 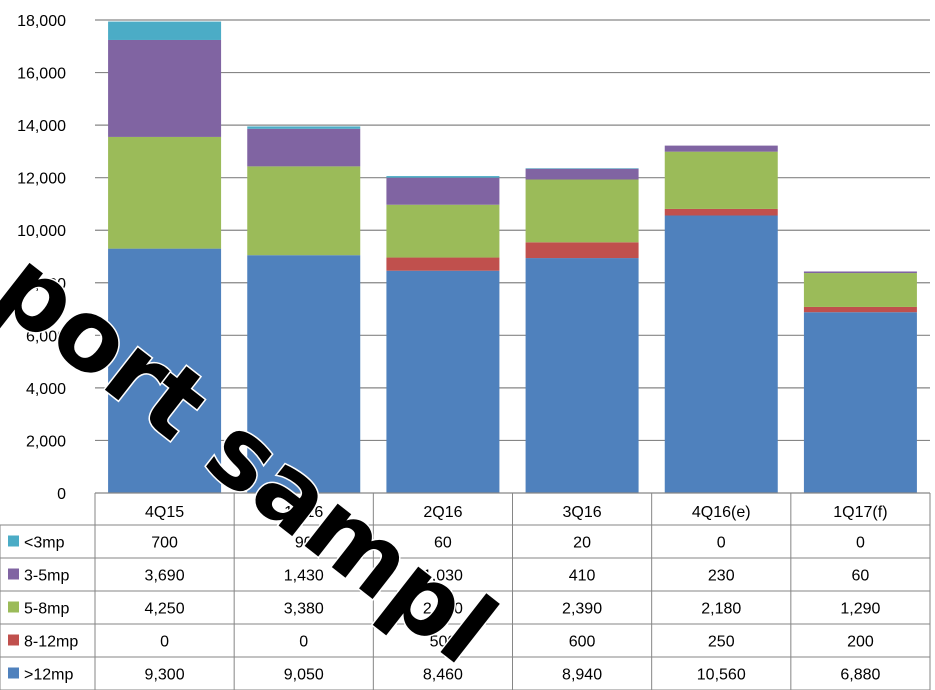 What do you see at coordinates (582, 609) in the screenshot?
I see `data-label: 2,390` at bounding box center [582, 609].